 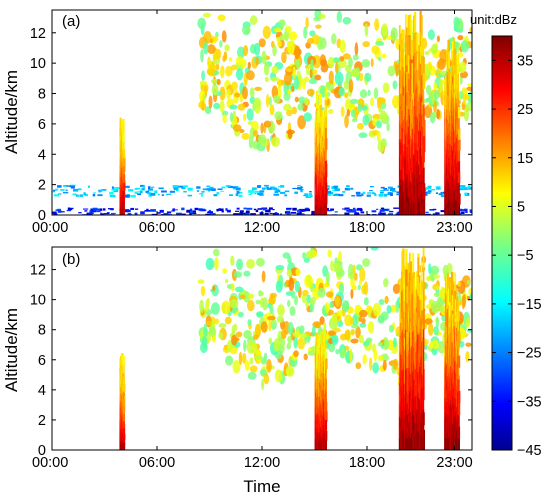 I want to click on y-tick-label: 0, so click(x=42, y=451).